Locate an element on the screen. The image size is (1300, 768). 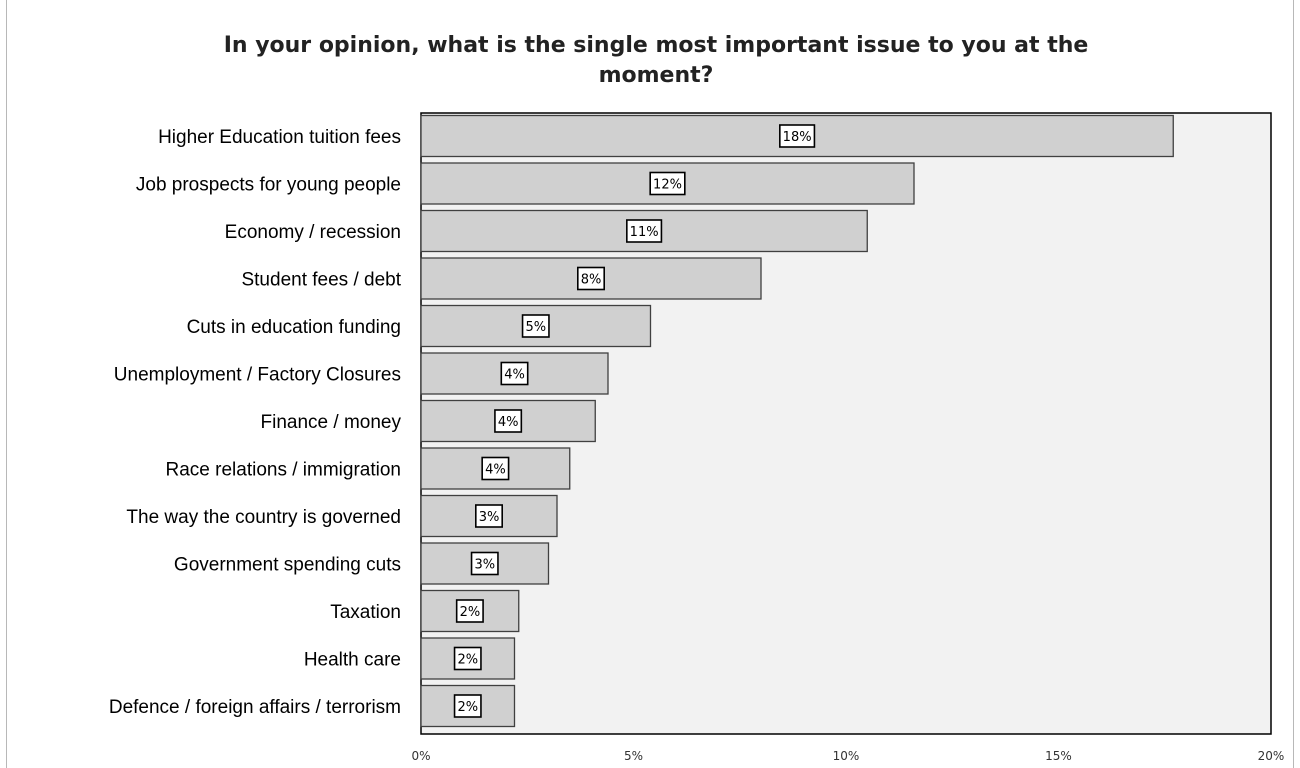
category-label: Health care is located at coordinates (352, 660).